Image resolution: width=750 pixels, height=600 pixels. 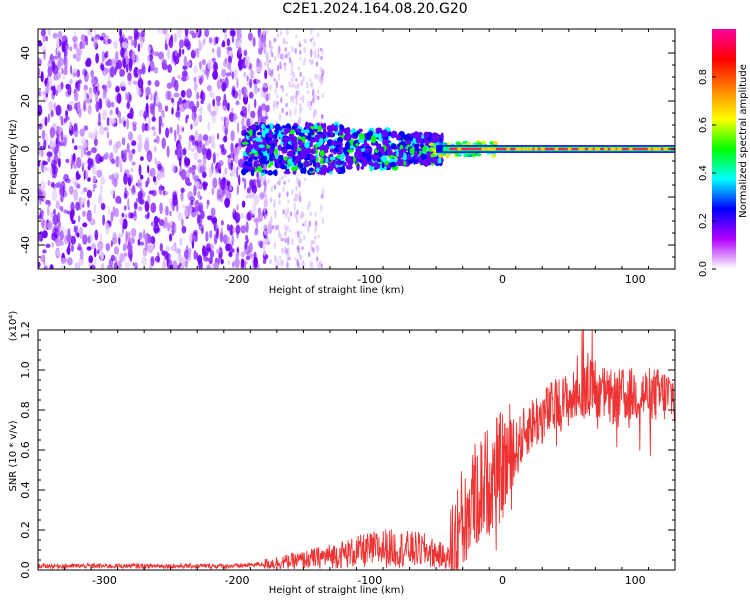 What do you see at coordinates (13, 157) in the screenshot?
I see `y-axis-label: Frequency (Hz)` at bounding box center [13, 157].